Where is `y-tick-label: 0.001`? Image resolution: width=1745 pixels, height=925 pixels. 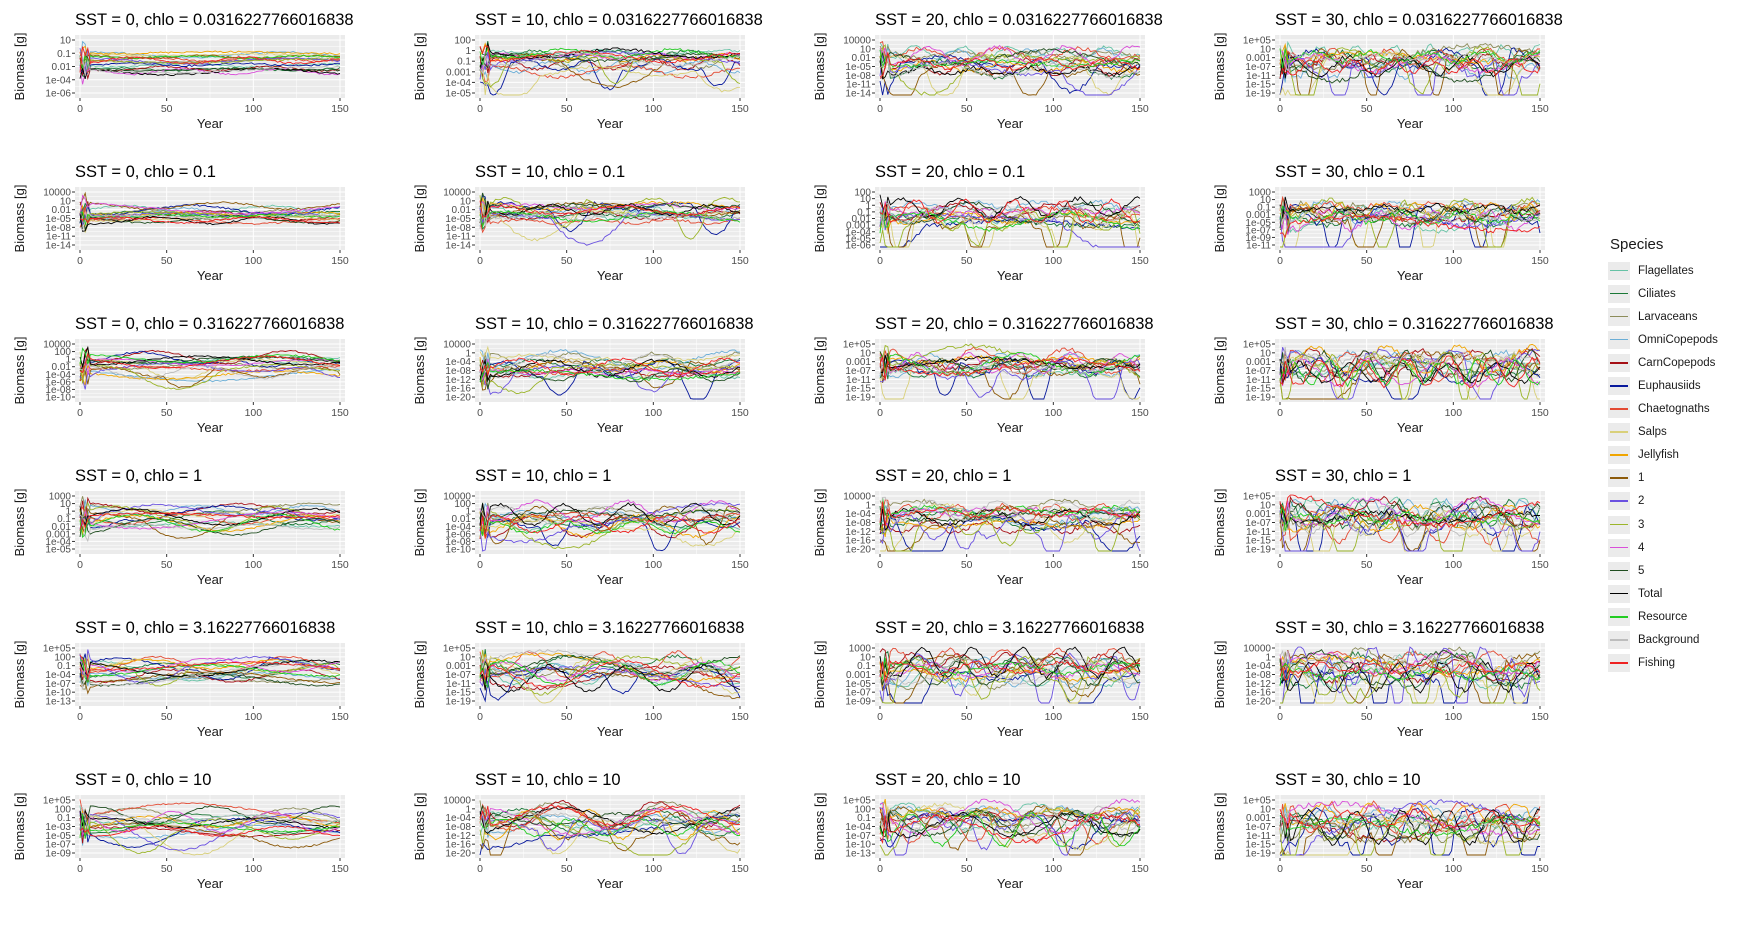
y-tick-label: 0.001 is located at coordinates (858, 226).